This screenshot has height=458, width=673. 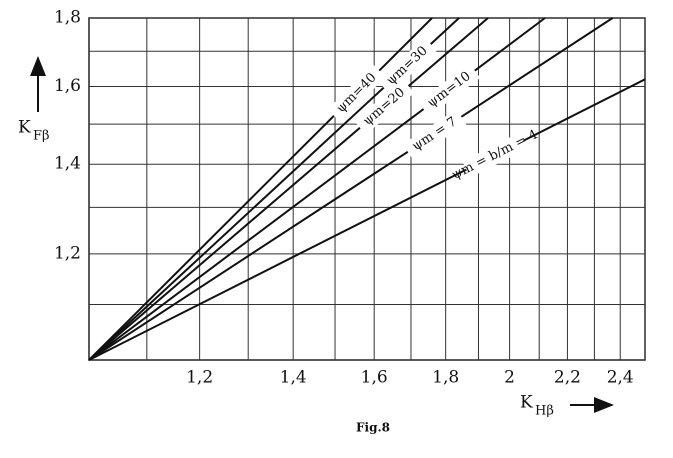 What do you see at coordinates (509, 378) in the screenshot?
I see `x-tick-label: 2` at bounding box center [509, 378].